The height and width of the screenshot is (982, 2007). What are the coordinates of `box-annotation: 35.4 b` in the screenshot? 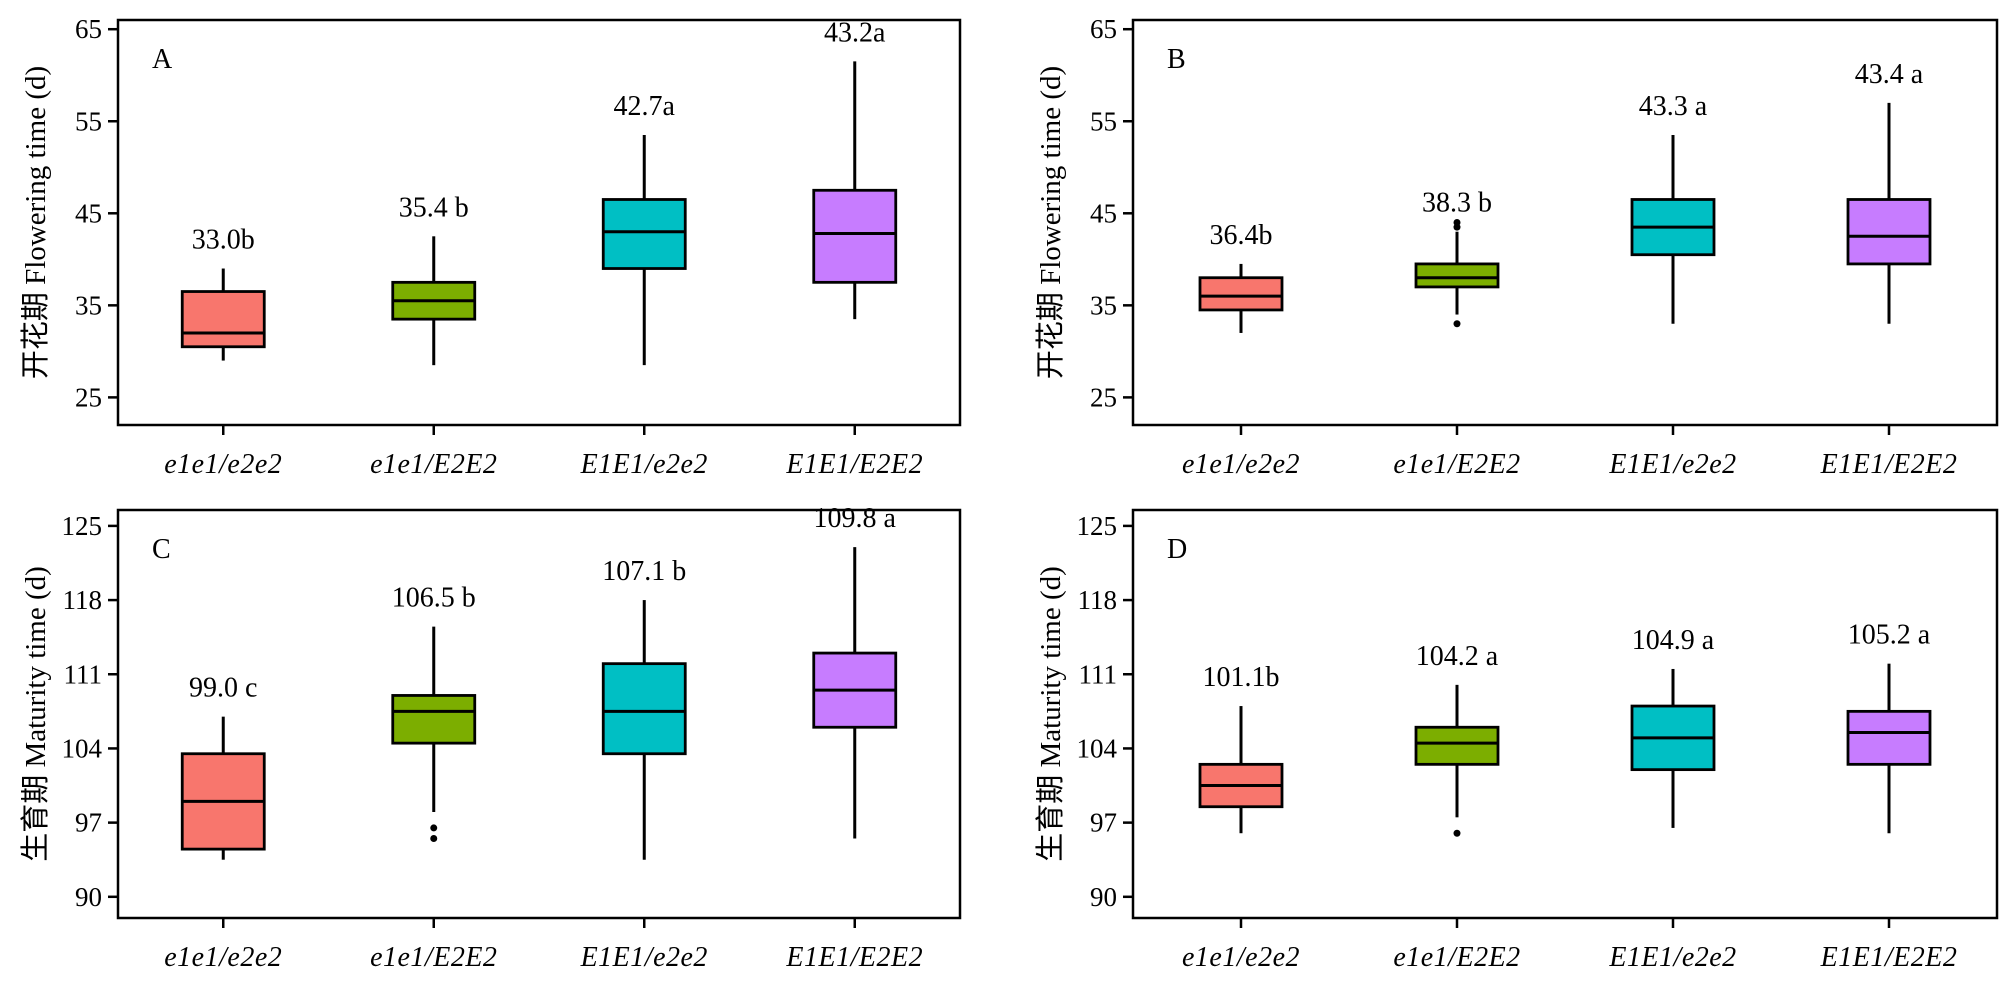 It's located at (434, 207).